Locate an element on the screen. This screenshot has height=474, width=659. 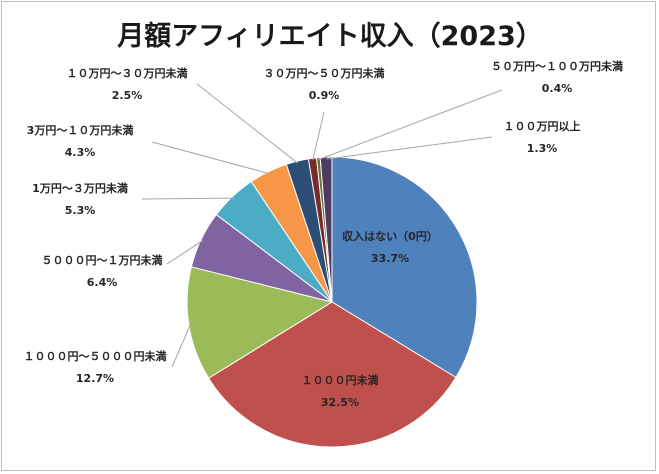
slice-value-label: 2.5% is located at coordinates (127, 95).